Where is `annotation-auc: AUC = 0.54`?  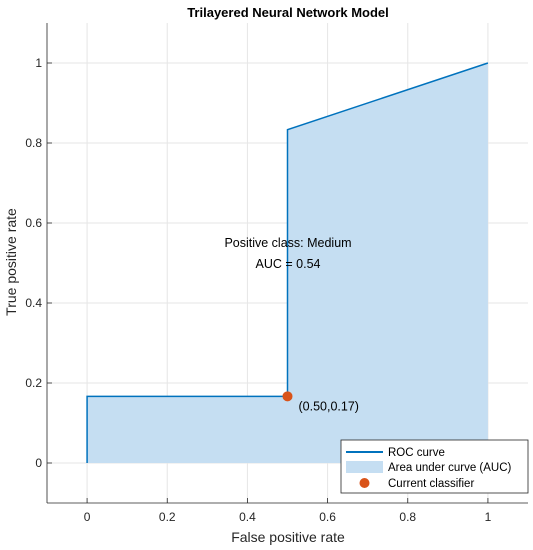
annotation-auc: AUC = 0.54 is located at coordinates (288, 264).